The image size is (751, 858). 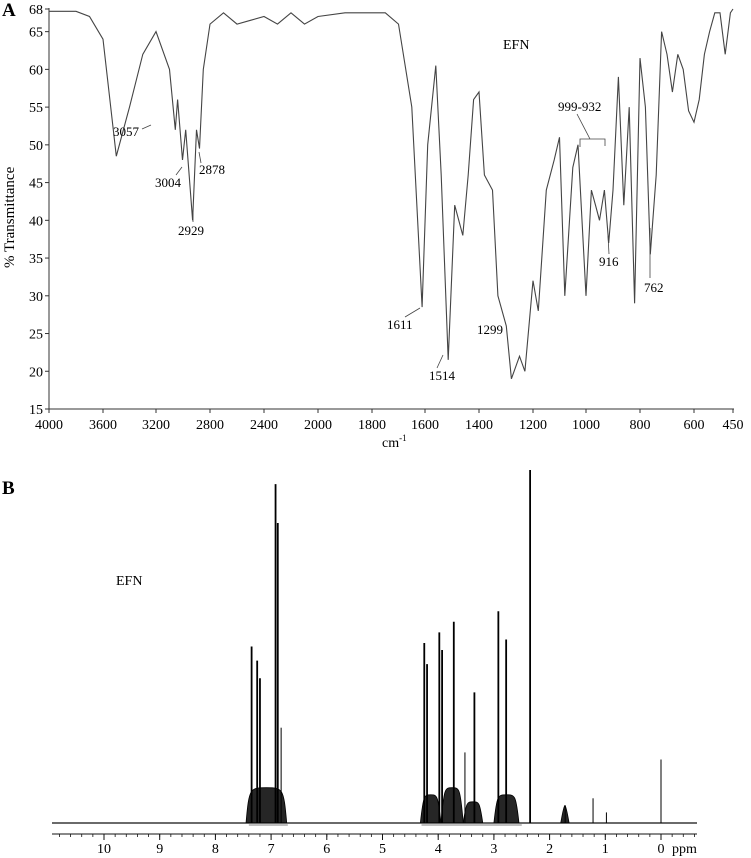 I want to click on ir-y-tick-label: 50, so click(x=36, y=146).